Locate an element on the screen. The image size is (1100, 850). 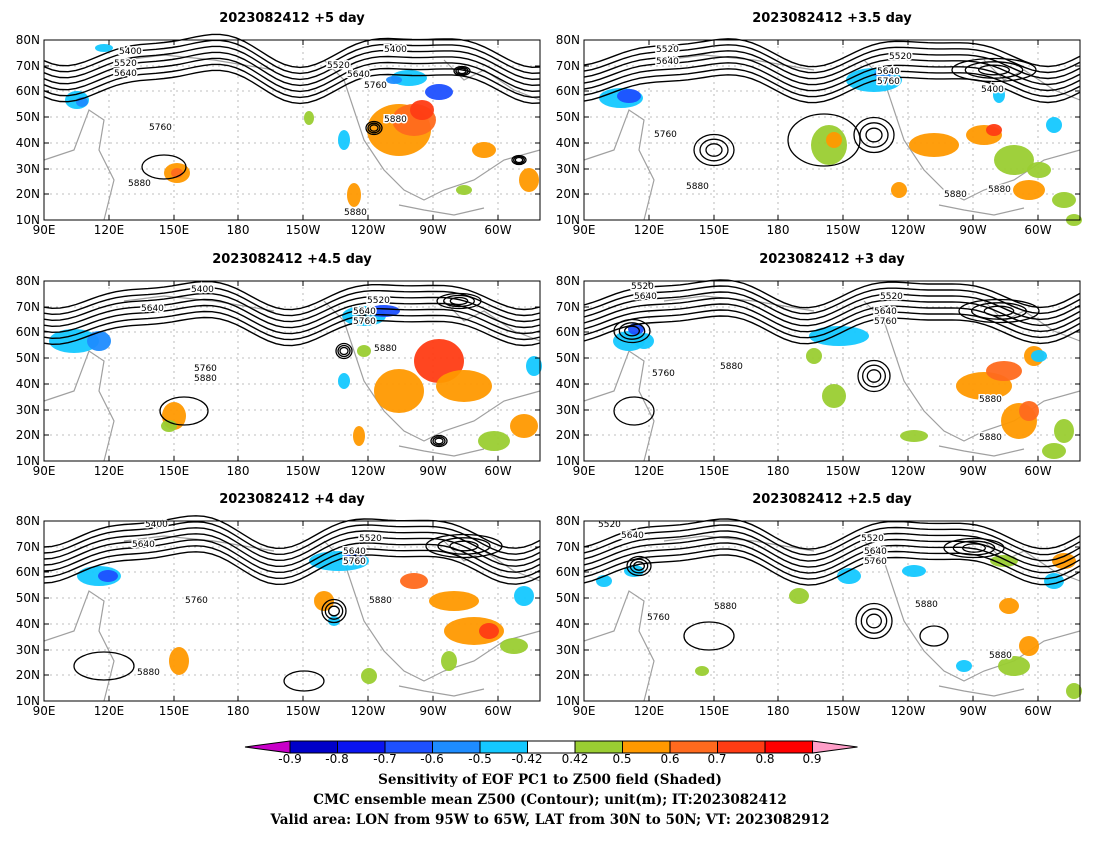
colorbar-tick: -0.8 is located at coordinates (337, 759).